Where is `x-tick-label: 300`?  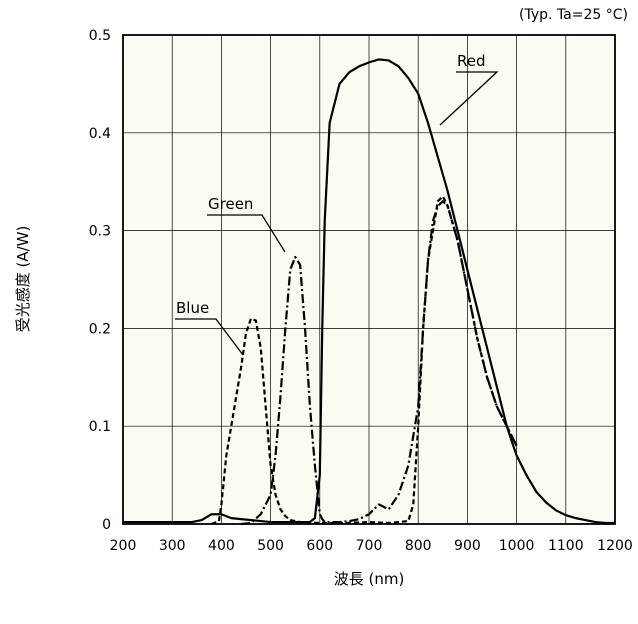
x-tick-label: 300 is located at coordinates (172, 546).